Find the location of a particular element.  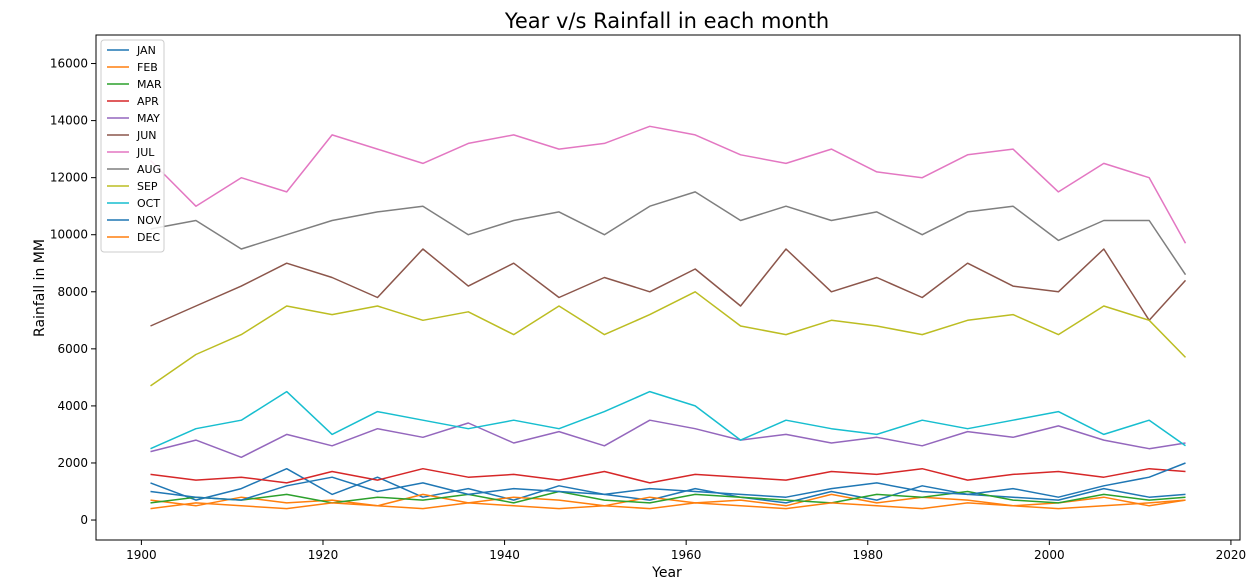

y-tick-label: 16000 is located at coordinates (69, 64).